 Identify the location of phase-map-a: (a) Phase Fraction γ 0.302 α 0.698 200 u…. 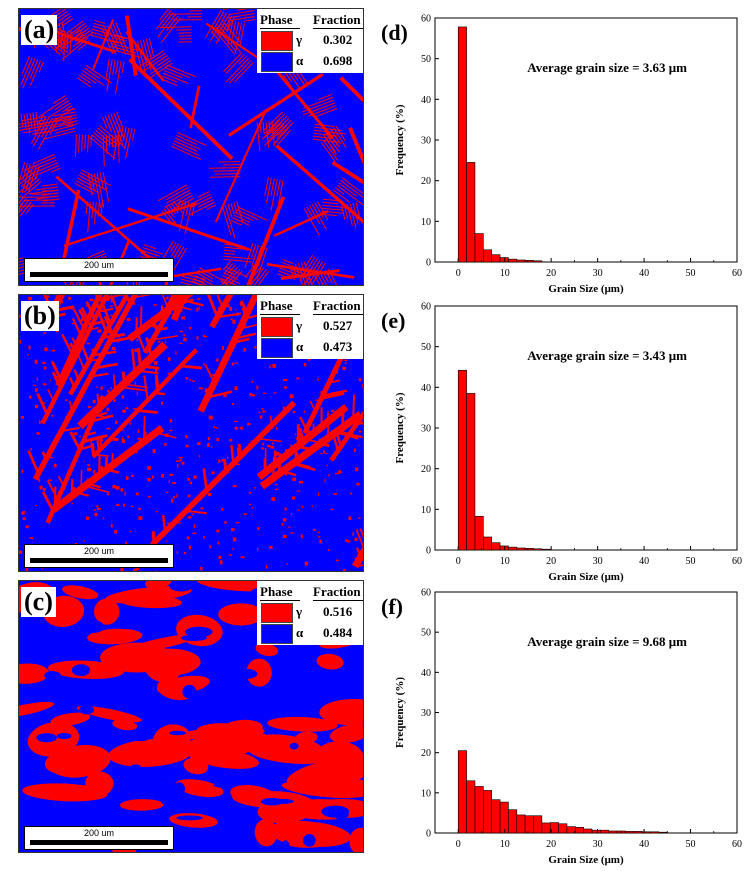
(191, 147).